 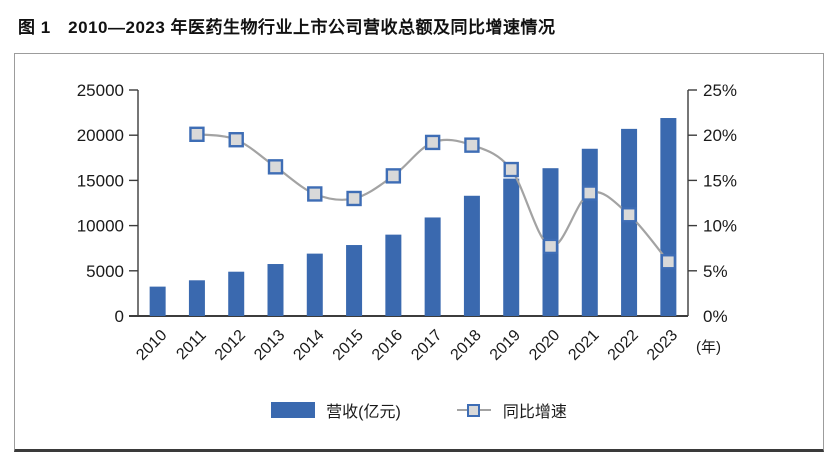 I want to click on legend-label-growth: 同比增速, so click(x=534, y=412).